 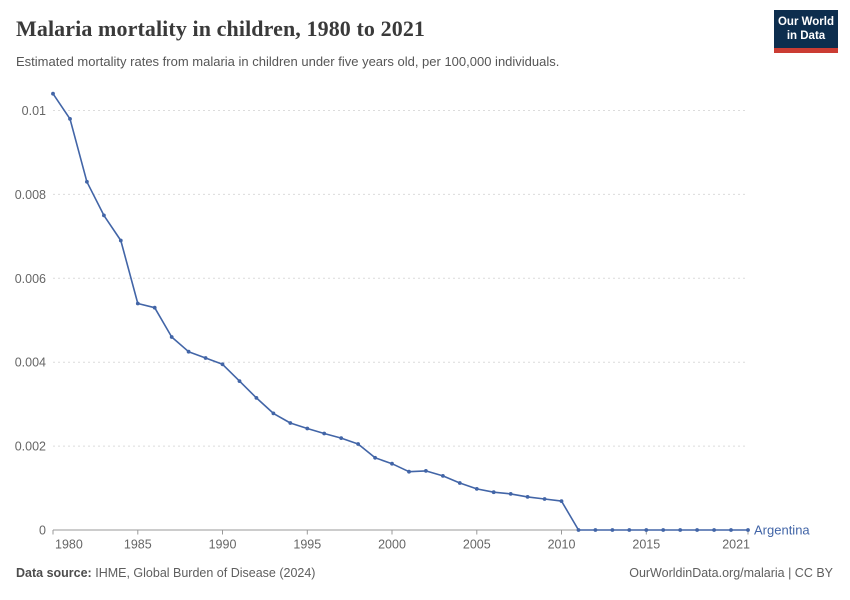 What do you see at coordinates (70, 119) in the screenshot?
I see `data-point-1981` at bounding box center [70, 119].